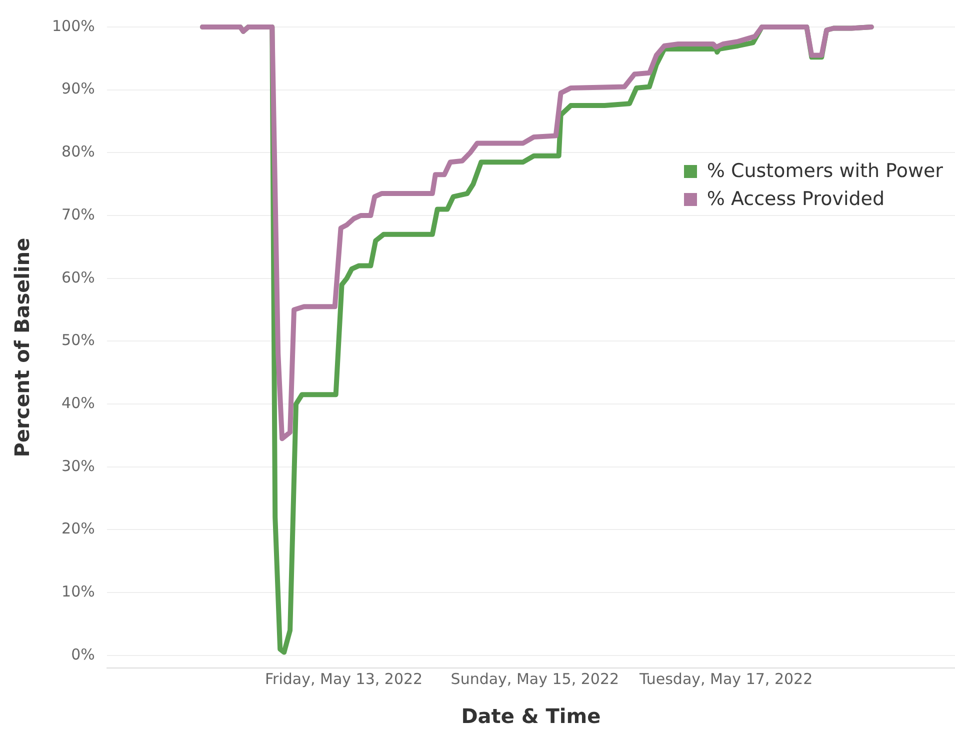 The height and width of the screenshot is (738, 955). What do you see at coordinates (824, 171) in the screenshot?
I see `legend-label: % Customers with Power` at bounding box center [824, 171].